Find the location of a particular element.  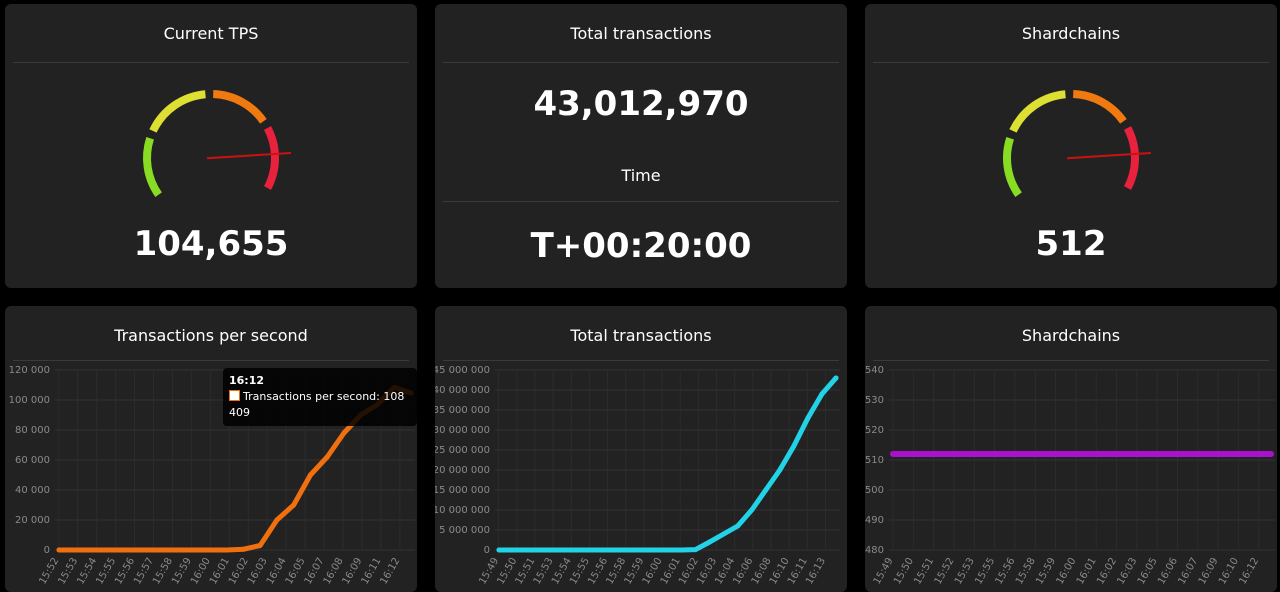

y-tick-label: 60 000 is located at coordinates (32, 460).